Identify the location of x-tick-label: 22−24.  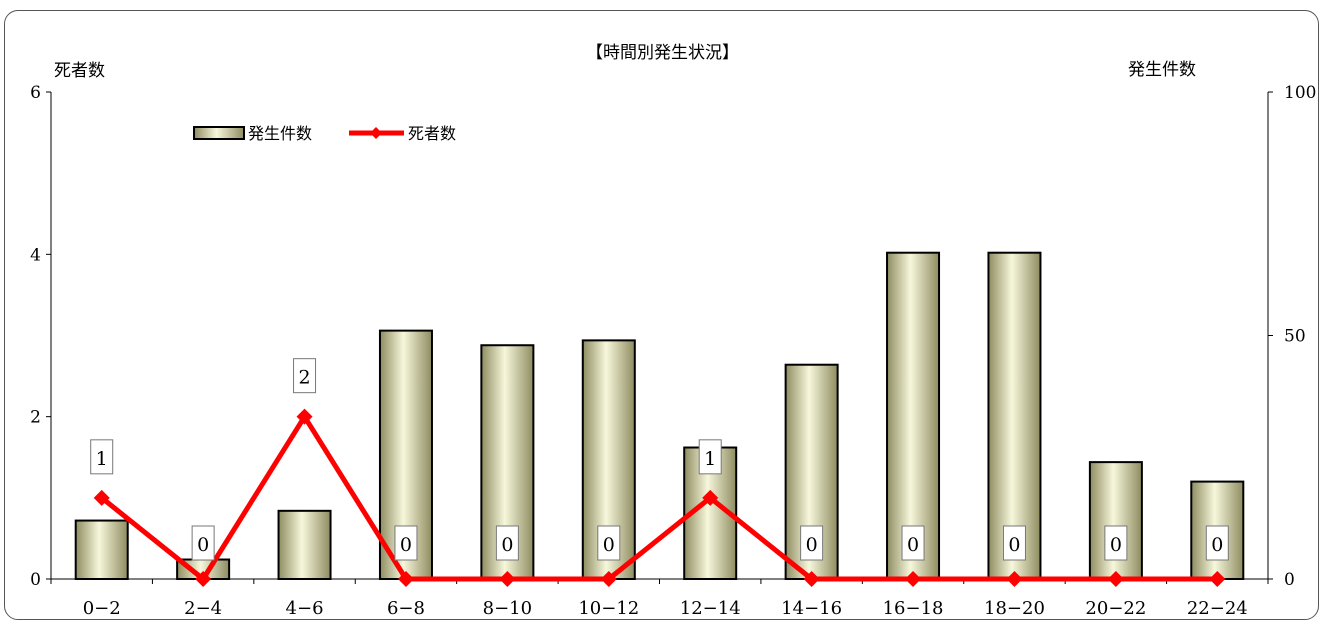
(1217, 608).